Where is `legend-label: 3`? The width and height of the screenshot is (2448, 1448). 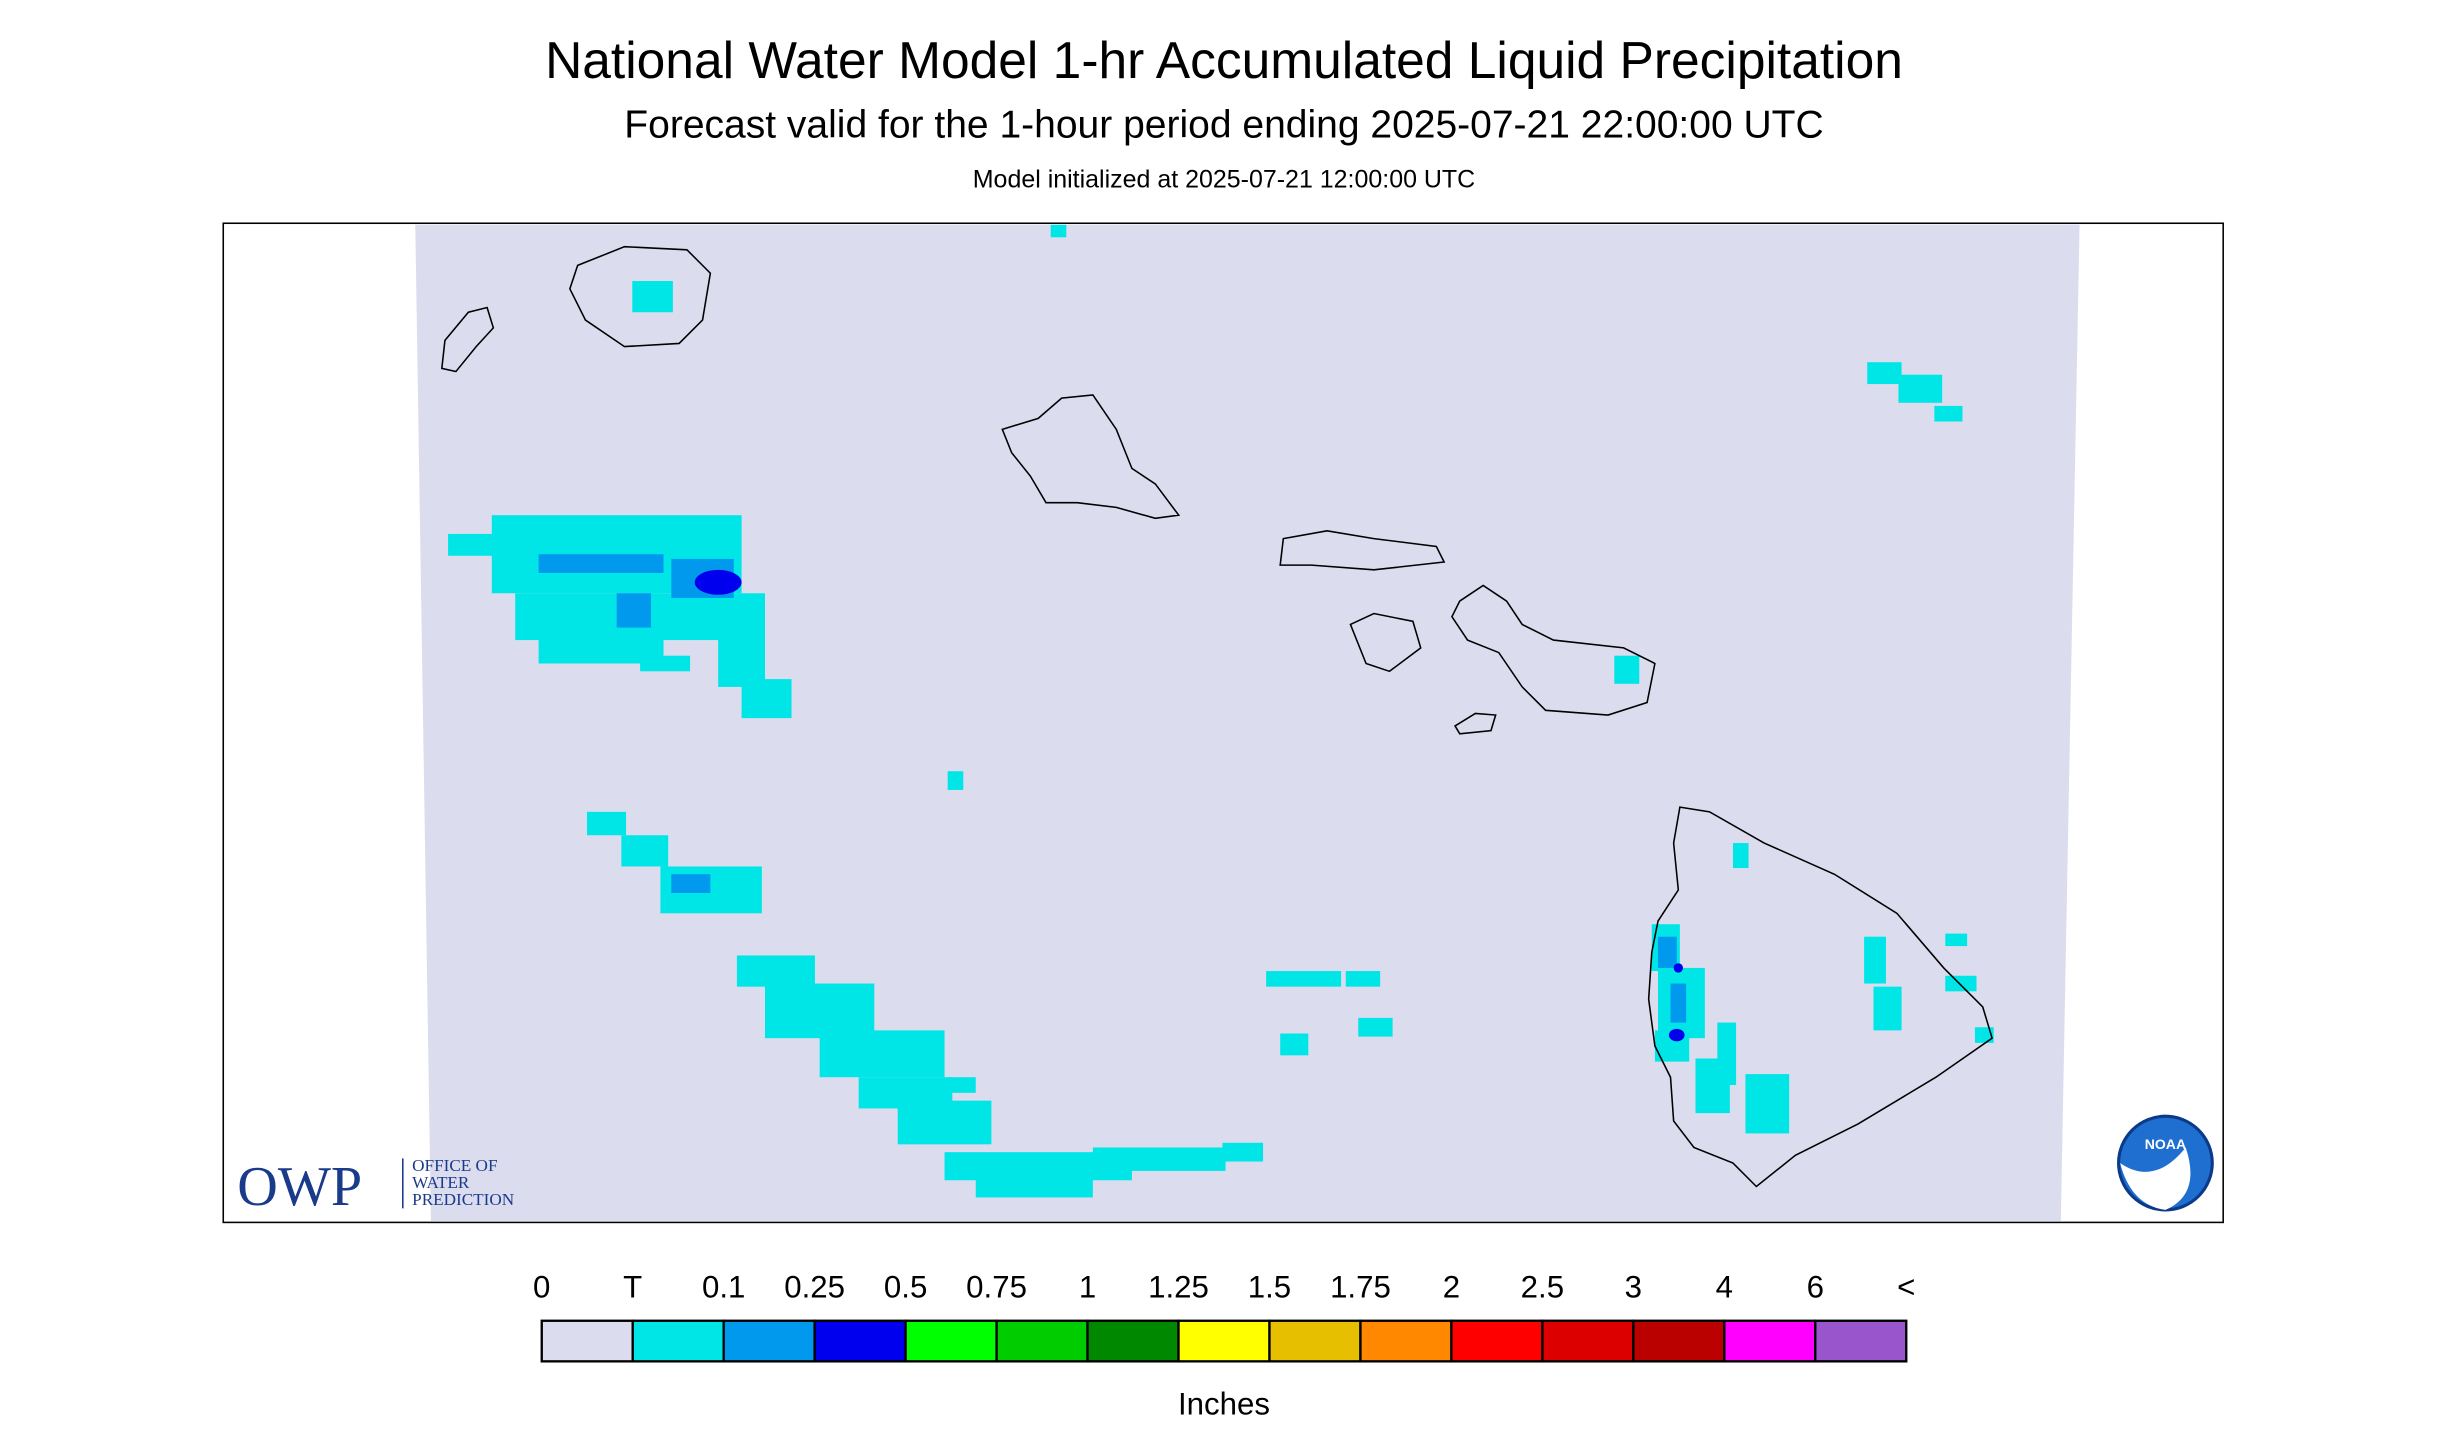 legend-label: 3 is located at coordinates (1633, 1286).